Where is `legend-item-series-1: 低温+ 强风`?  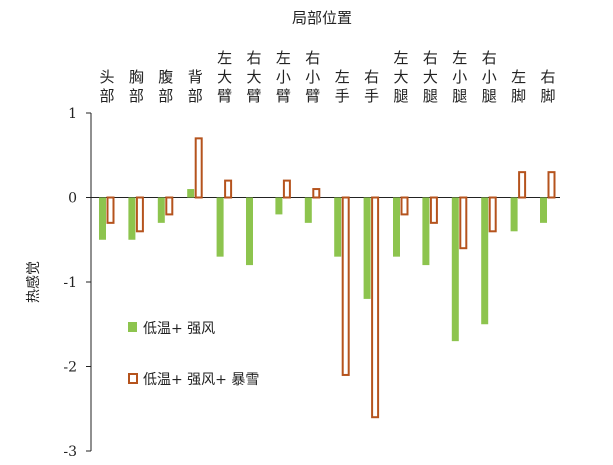 legend-item-series-1: 低温+ 强风 is located at coordinates (171, 329).